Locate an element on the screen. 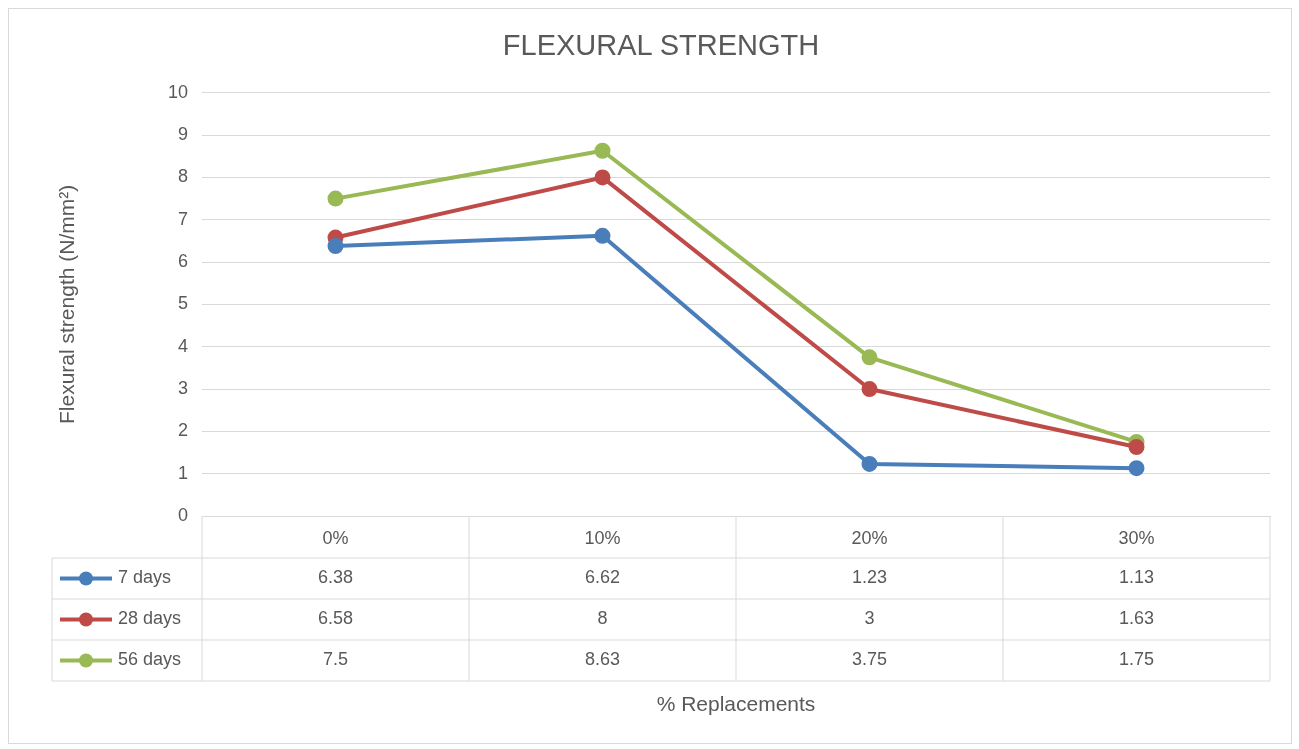 Image resolution: width=1299 pixels, height=749 pixels. data-label: 6.38 is located at coordinates (335, 577).